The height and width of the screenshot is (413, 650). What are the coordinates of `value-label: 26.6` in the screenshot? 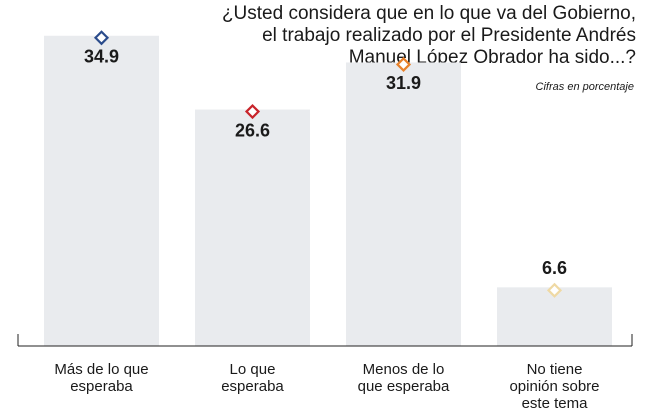 It's located at (252, 130).